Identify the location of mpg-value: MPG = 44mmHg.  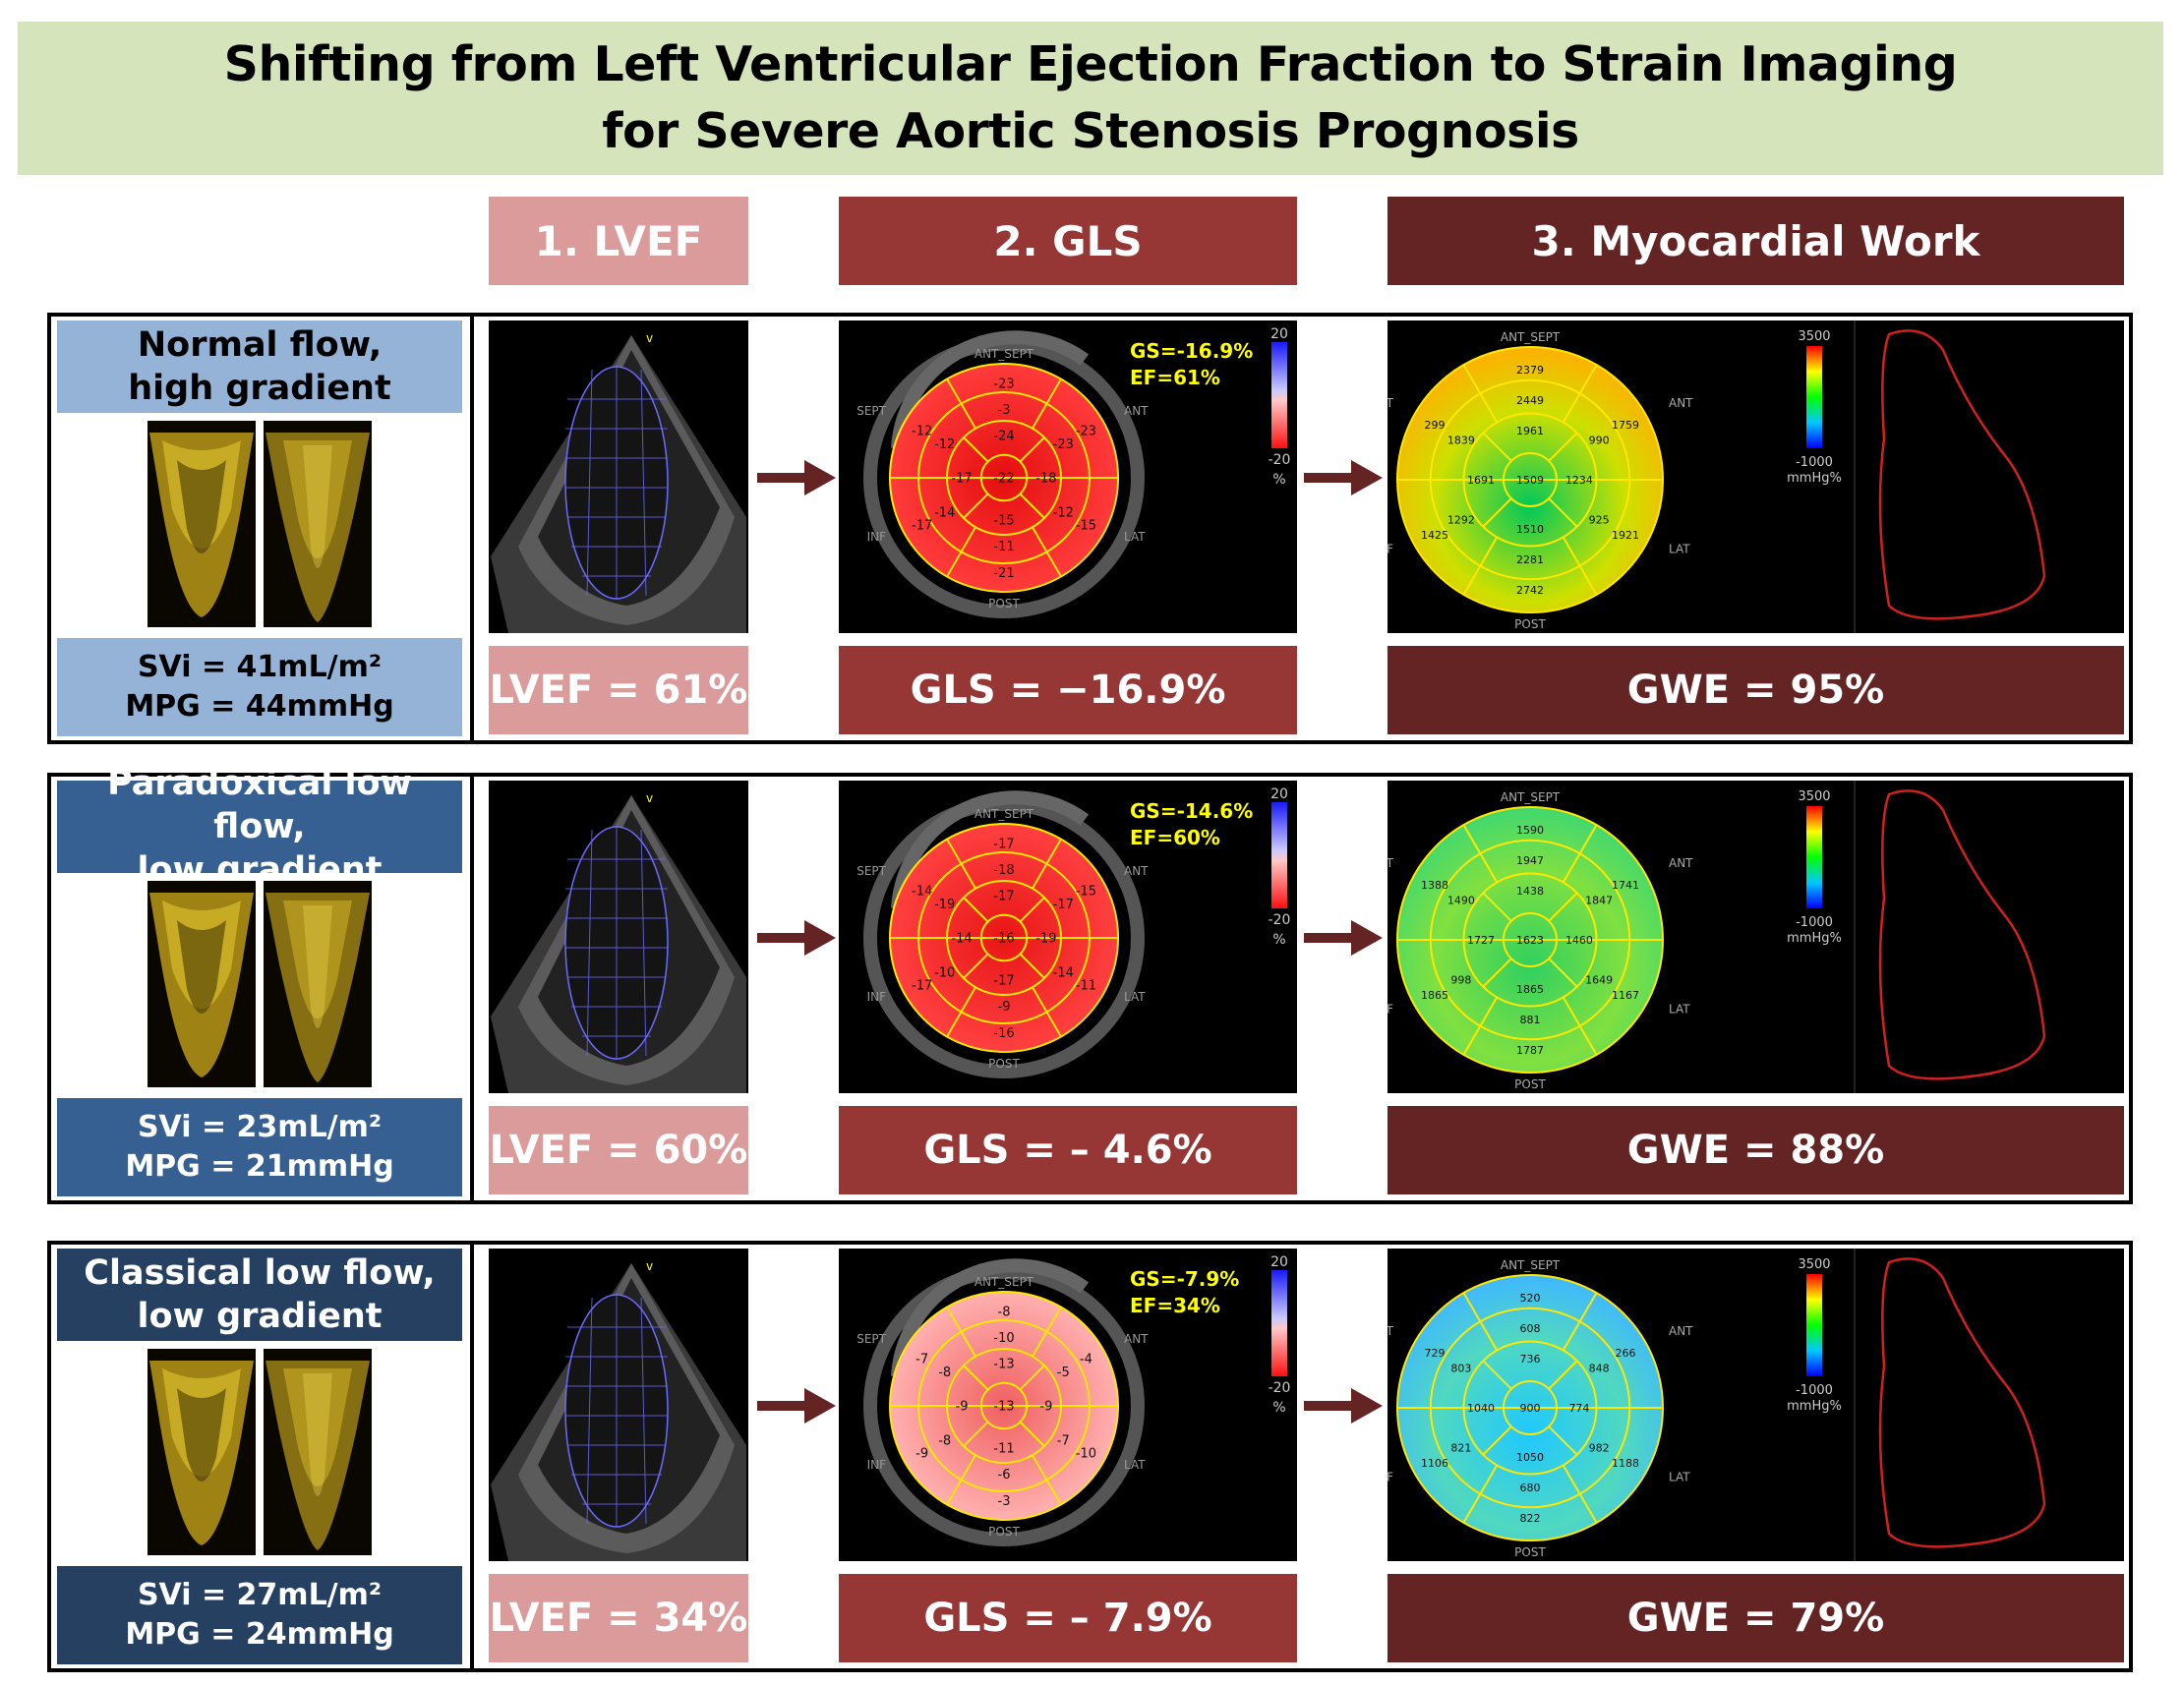
(259, 706).